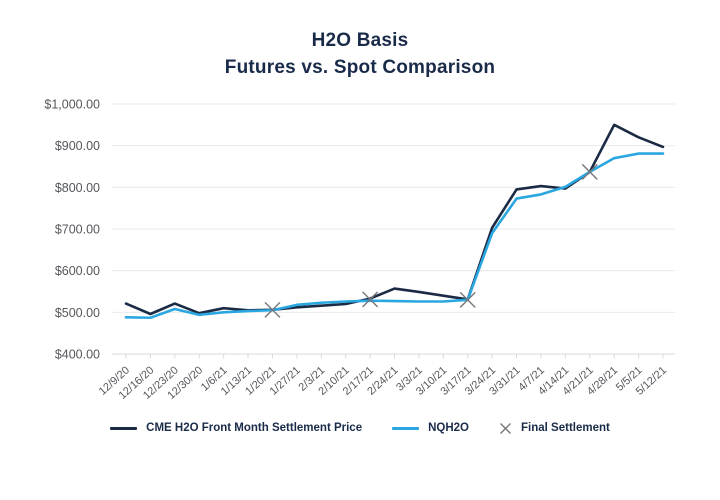  What do you see at coordinates (124, 428) in the screenshot?
I see `cme-line-swatch-icon` at bounding box center [124, 428].